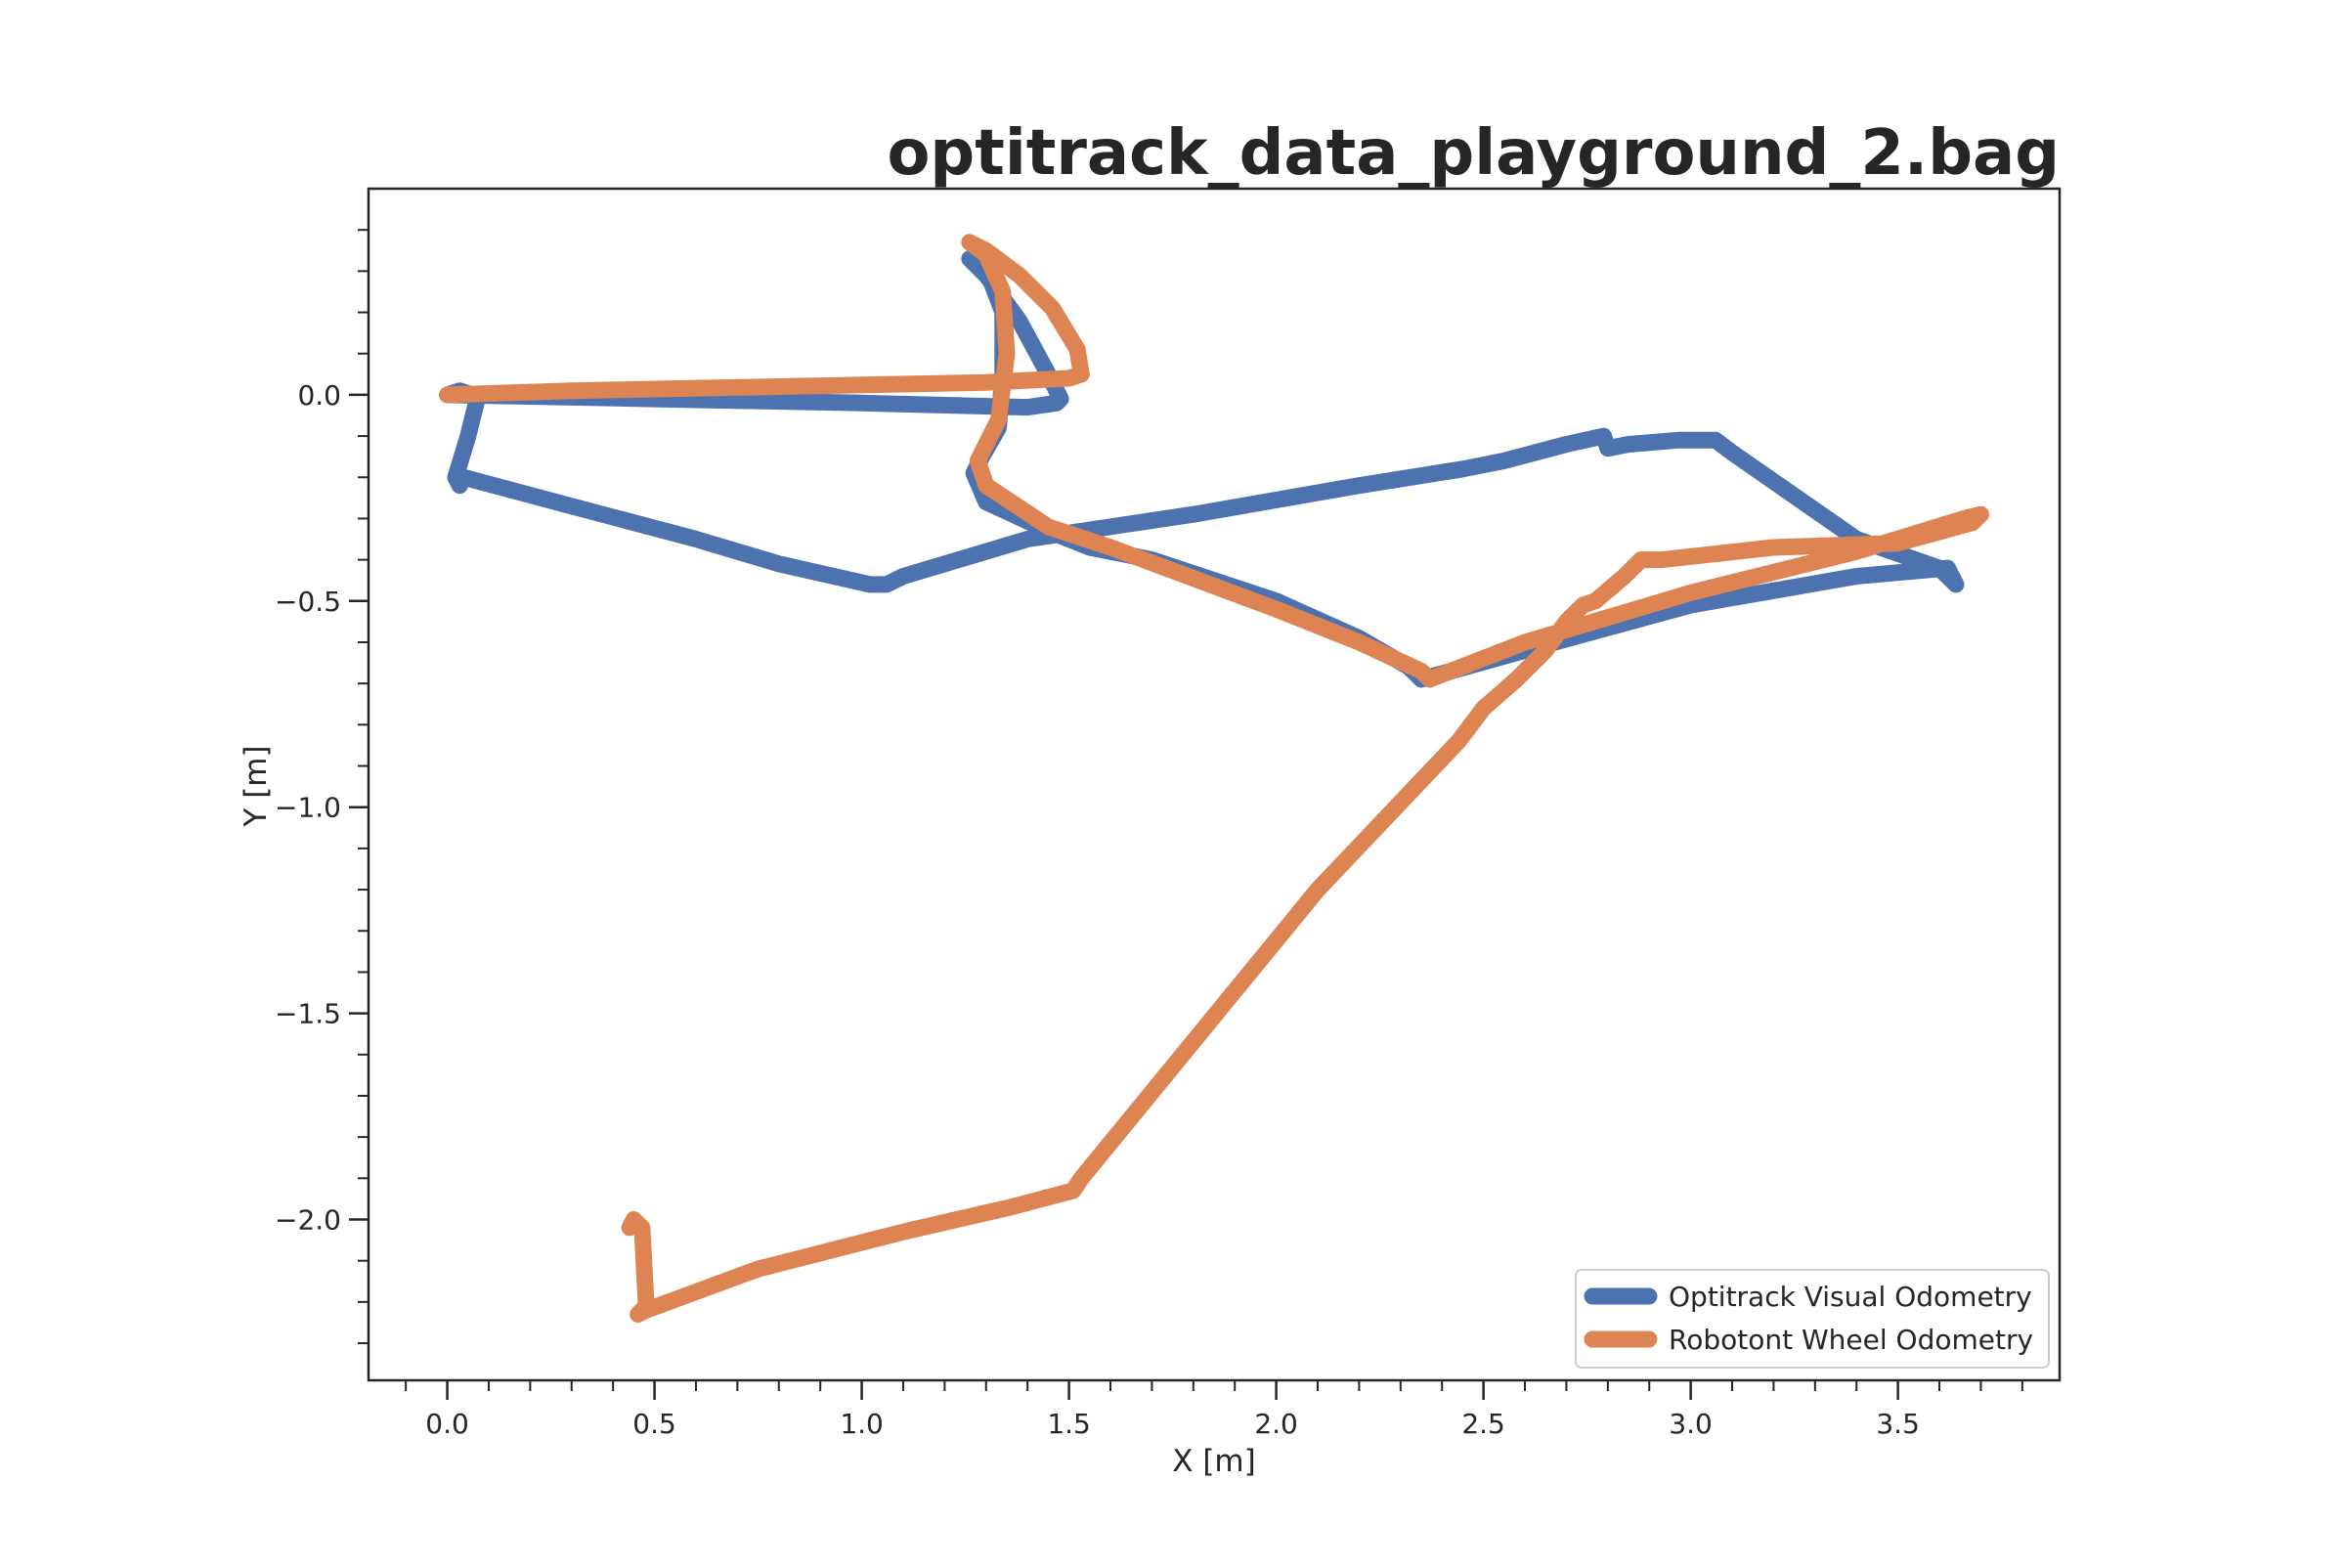 This screenshot has height=1568, width=2346. Describe the element at coordinates (1069, 1424) in the screenshot. I see `x-tick-label: 1.5` at that location.